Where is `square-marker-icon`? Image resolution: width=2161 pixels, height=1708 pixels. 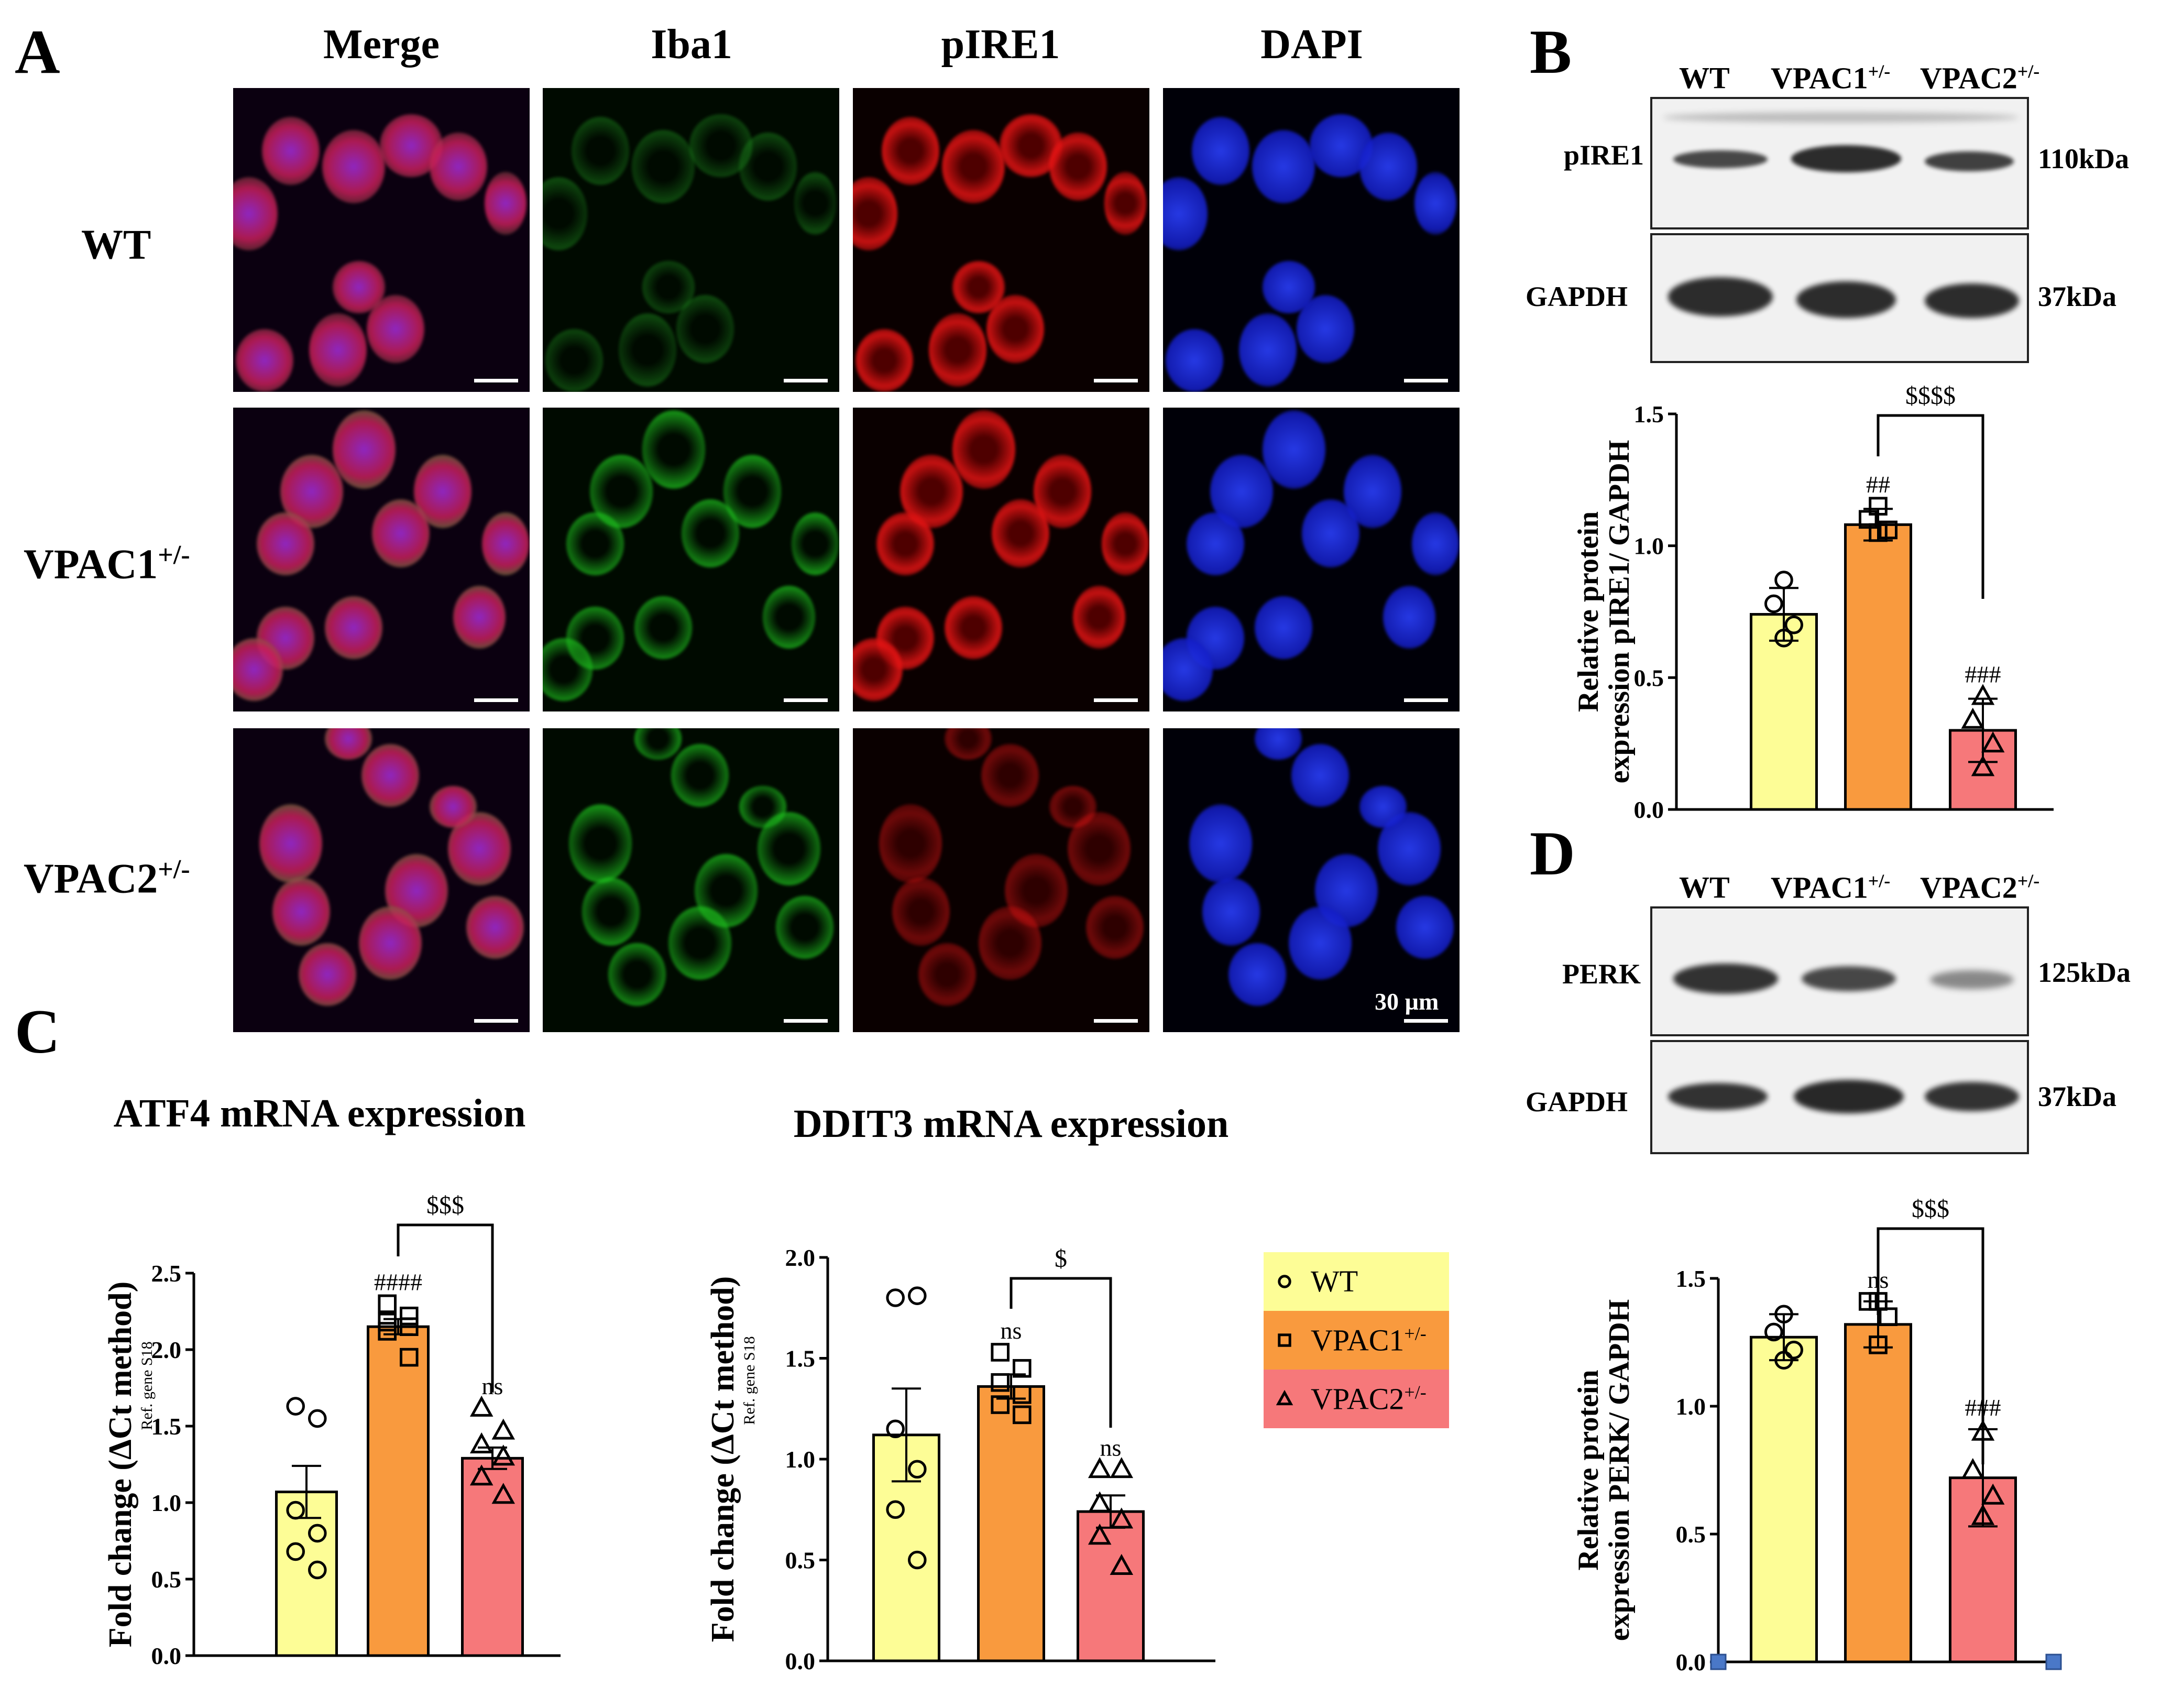 square-marker-icon is located at coordinates (1284, 1340).